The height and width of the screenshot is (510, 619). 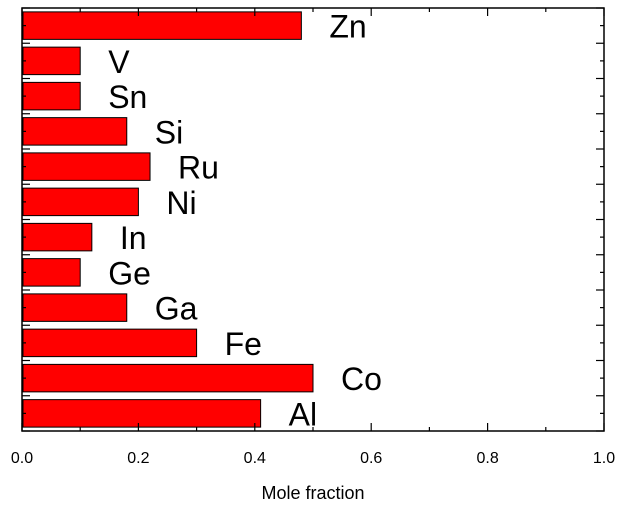 What do you see at coordinates (255, 458) in the screenshot?
I see `x-tick-label: 0.4` at bounding box center [255, 458].